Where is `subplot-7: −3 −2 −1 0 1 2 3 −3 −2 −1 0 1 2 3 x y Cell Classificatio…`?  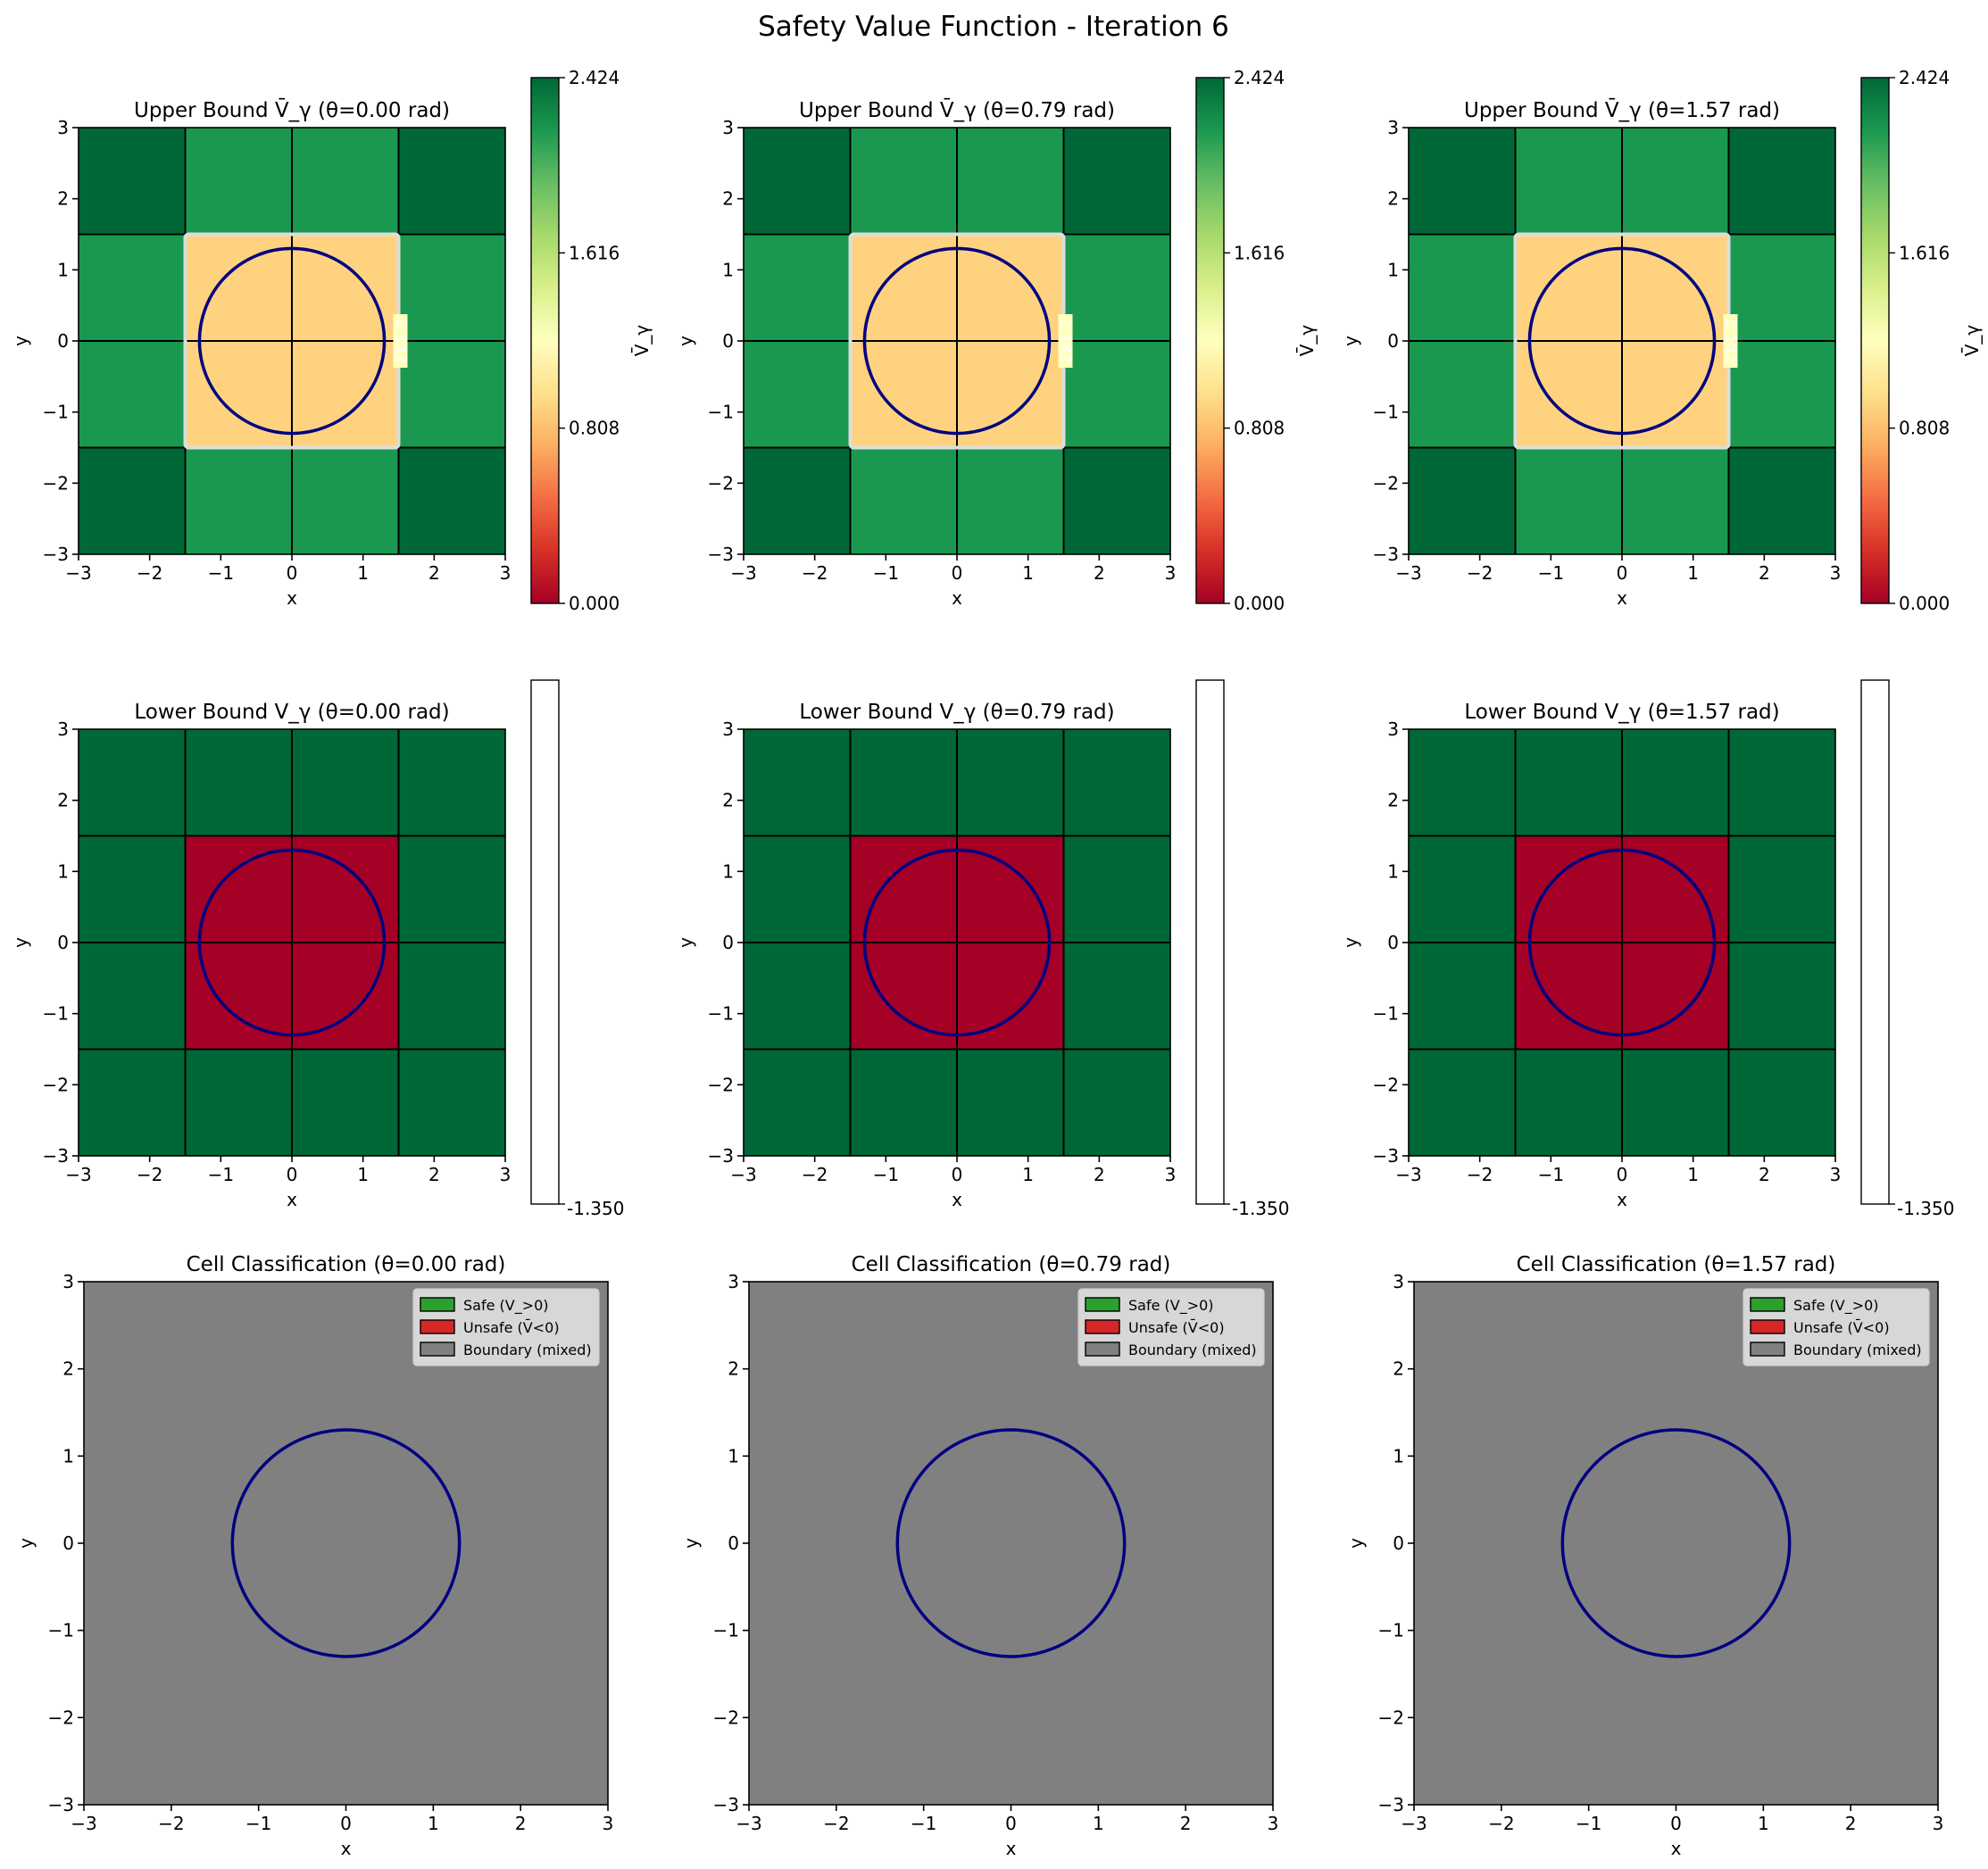
subplot-7: −3 −2 −1 0 1 2 3 −3 −2 −1 0 1 2 3 x y Cell Classificatio… is located at coordinates (314, 1556).